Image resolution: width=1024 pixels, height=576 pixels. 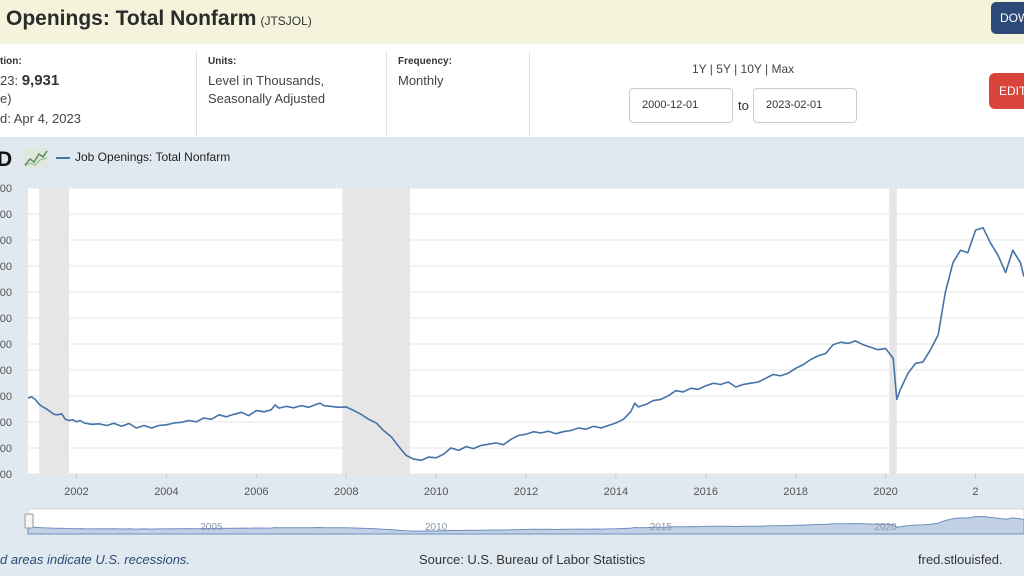 What do you see at coordinates (805, 105) in the screenshot?
I see `end-date-input: 2023-02-01` at bounding box center [805, 105].